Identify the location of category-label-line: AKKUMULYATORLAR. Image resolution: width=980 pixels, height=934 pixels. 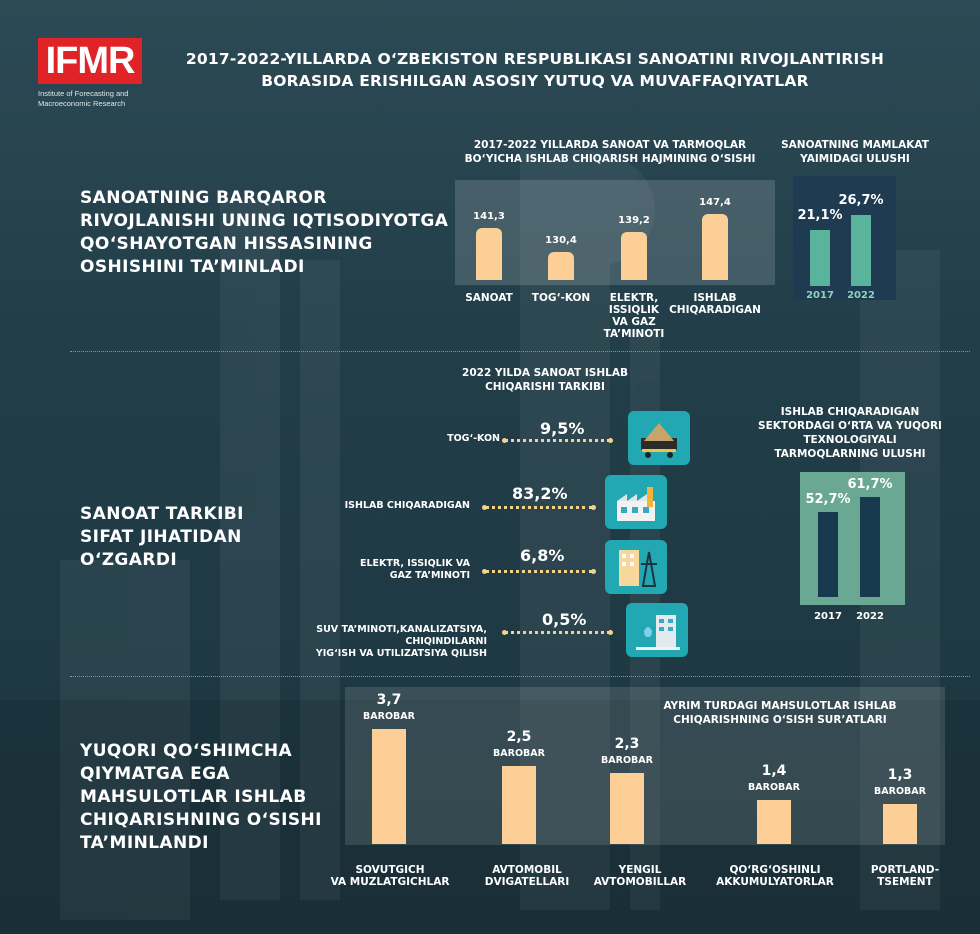
(775, 882).